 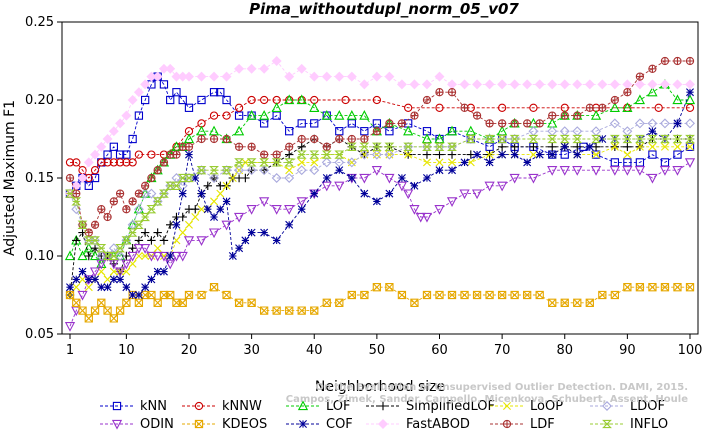 I want to click on legend-marker-simplifiedlof, so click(x=383, y=406).